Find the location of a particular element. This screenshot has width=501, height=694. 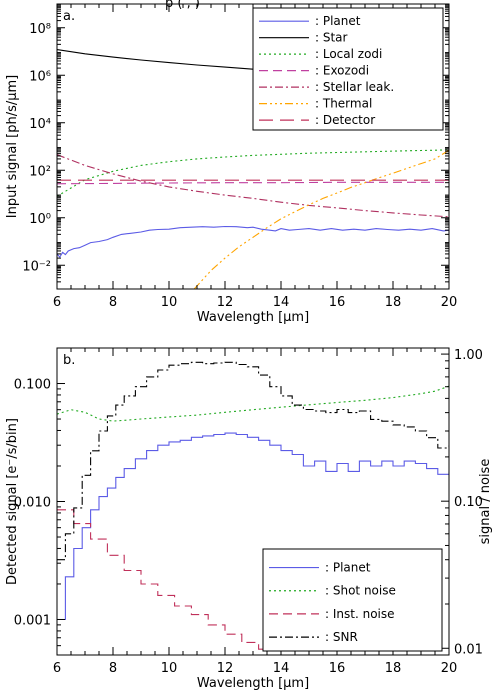

legend-entry: : Stellar leak. is located at coordinates (354, 87).